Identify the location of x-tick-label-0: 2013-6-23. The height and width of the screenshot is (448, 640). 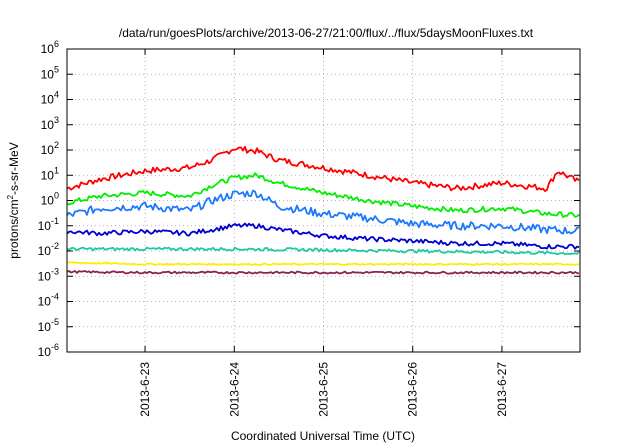
(145, 389).